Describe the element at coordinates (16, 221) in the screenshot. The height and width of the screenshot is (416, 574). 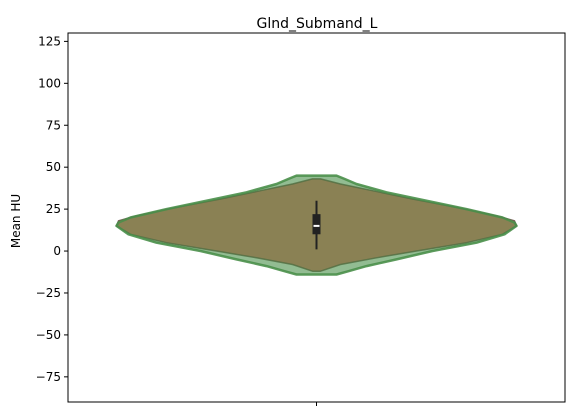
I see `y-axis-label: Mean HU` at that location.